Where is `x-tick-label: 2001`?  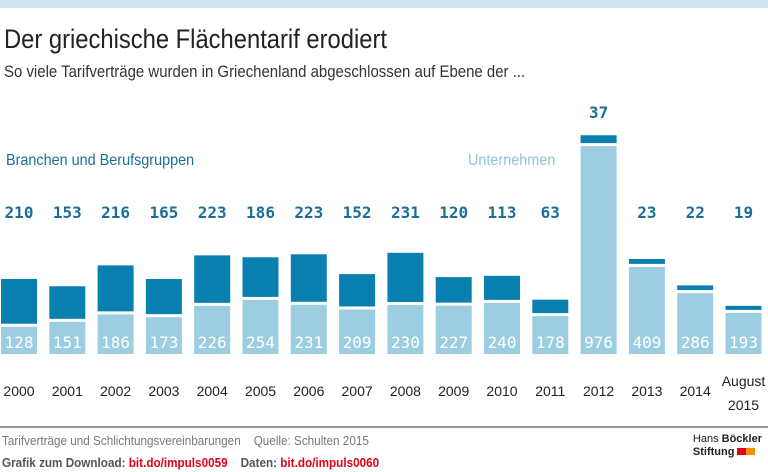
x-tick-label: 2001 is located at coordinates (67, 391).